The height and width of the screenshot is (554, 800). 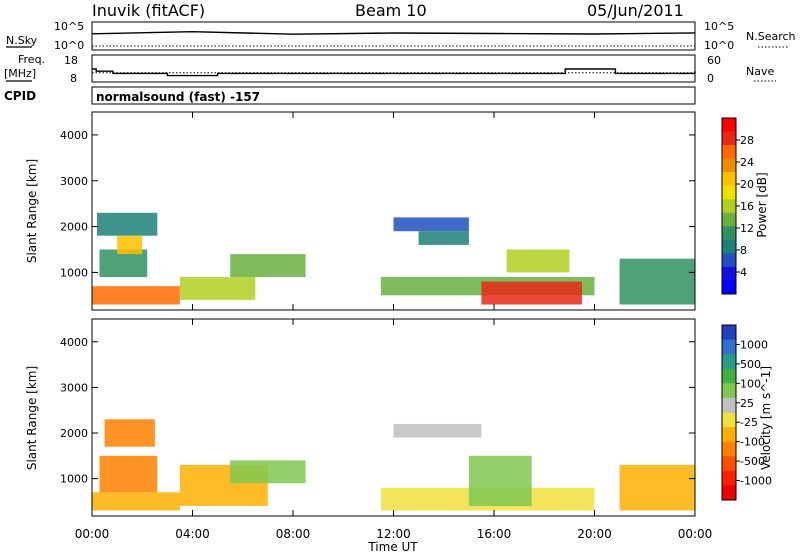 I want to click on xtick-label: 08:00, so click(x=293, y=534).